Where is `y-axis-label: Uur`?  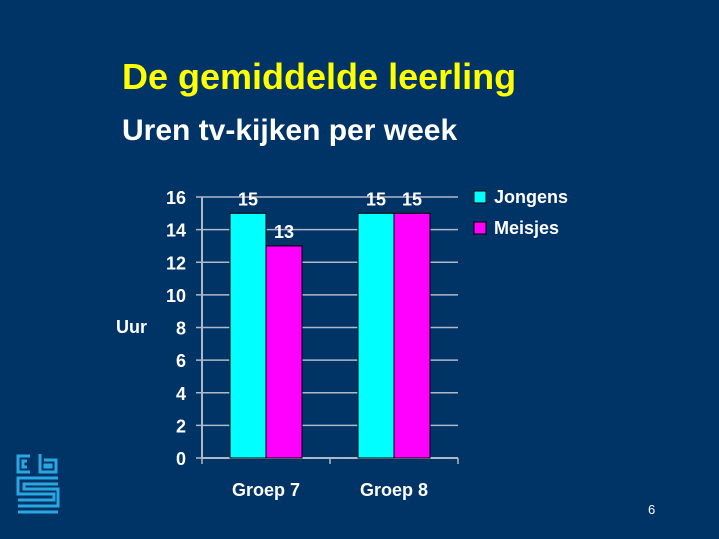 y-axis-label: Uur is located at coordinates (131, 327).